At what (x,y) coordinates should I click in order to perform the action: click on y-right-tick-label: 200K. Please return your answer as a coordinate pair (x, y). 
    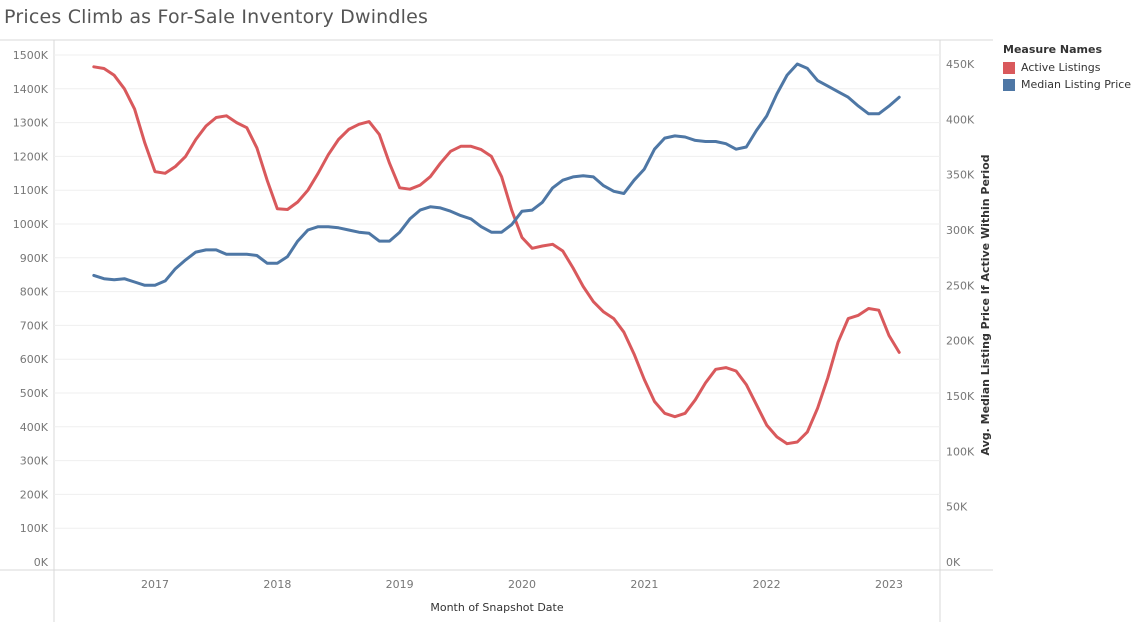
    Looking at the image, I should click on (960, 341).